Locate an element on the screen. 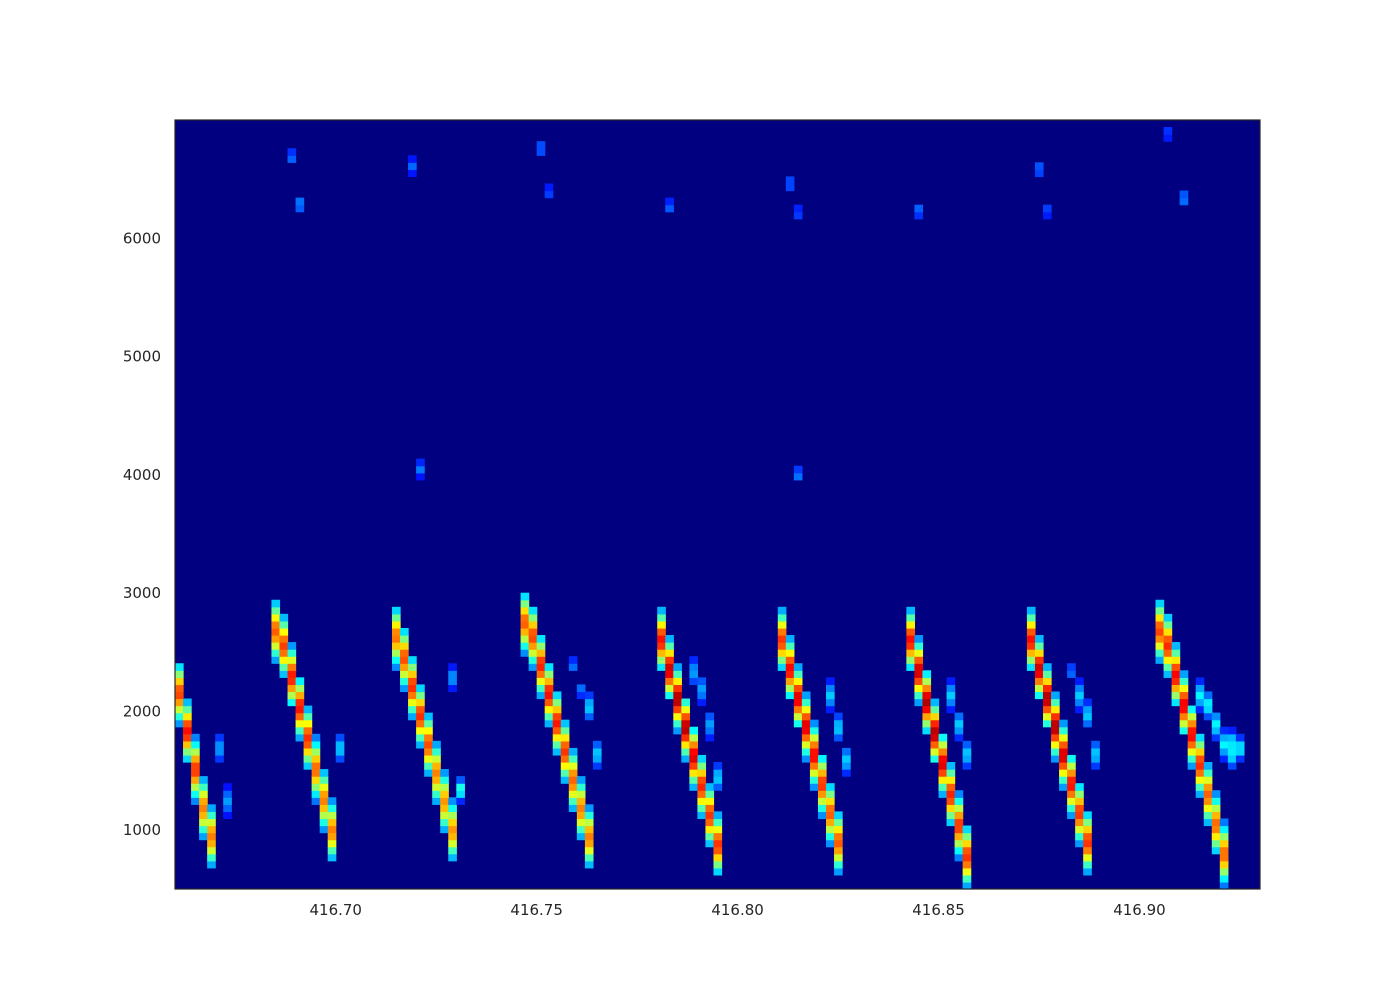 The height and width of the screenshot is (1000, 1400). x-tick-label: 416.90 is located at coordinates (1139, 910).